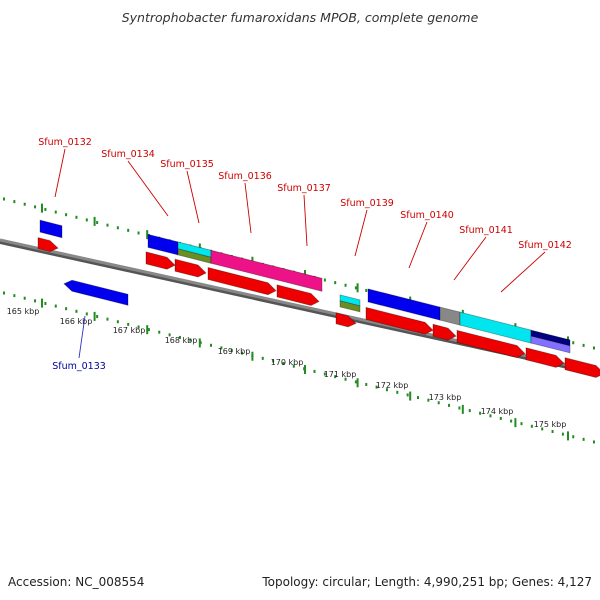 Image resolution: width=600 pixels, height=600 pixels. I want to click on scale-label: 166 kbp, so click(76, 321).